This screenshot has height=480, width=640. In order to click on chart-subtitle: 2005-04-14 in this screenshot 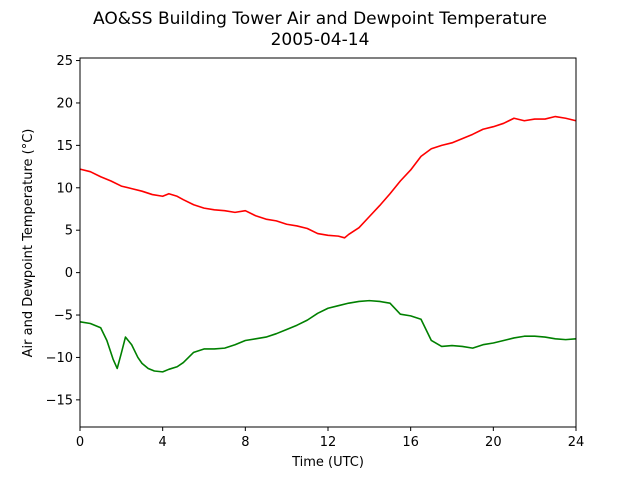, I will do `click(320, 40)`.